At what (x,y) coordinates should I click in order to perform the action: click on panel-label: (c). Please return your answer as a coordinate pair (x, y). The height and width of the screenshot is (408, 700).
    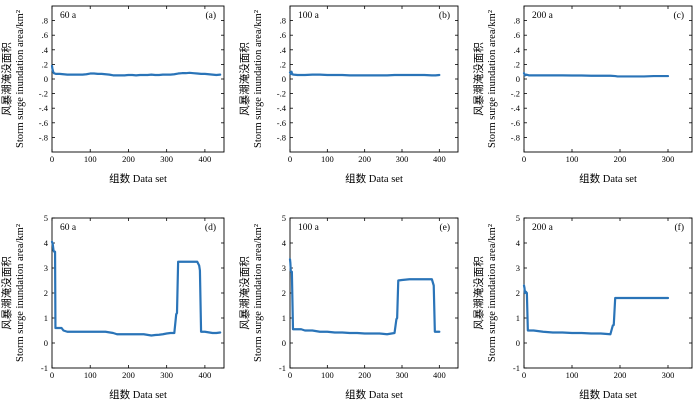
    Looking at the image, I should click on (678, 15).